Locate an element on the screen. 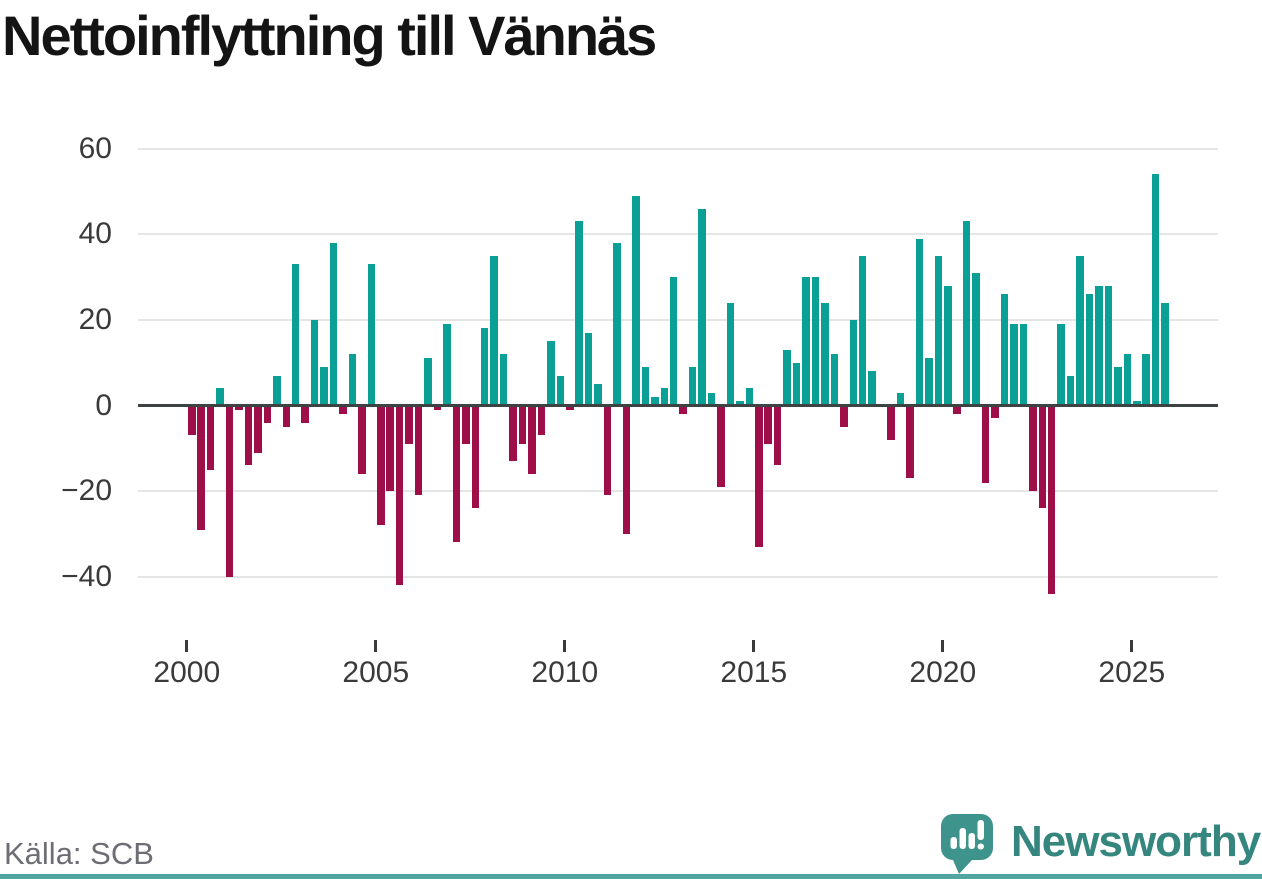 Image resolution: width=1262 pixels, height=879 pixels. zero-axis-line is located at coordinates (678, 405).